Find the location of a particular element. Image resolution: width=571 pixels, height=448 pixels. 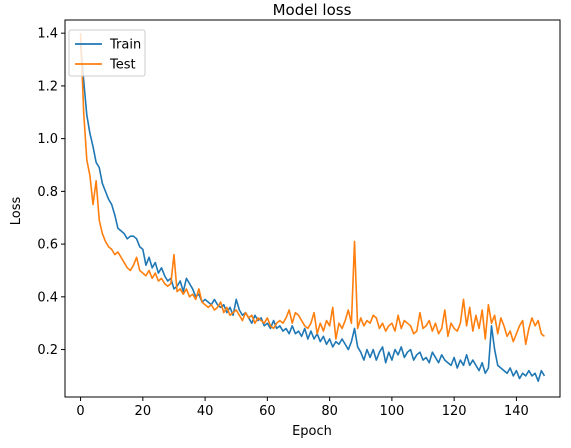

y-tick-label: 1.4 is located at coordinates (47, 34).